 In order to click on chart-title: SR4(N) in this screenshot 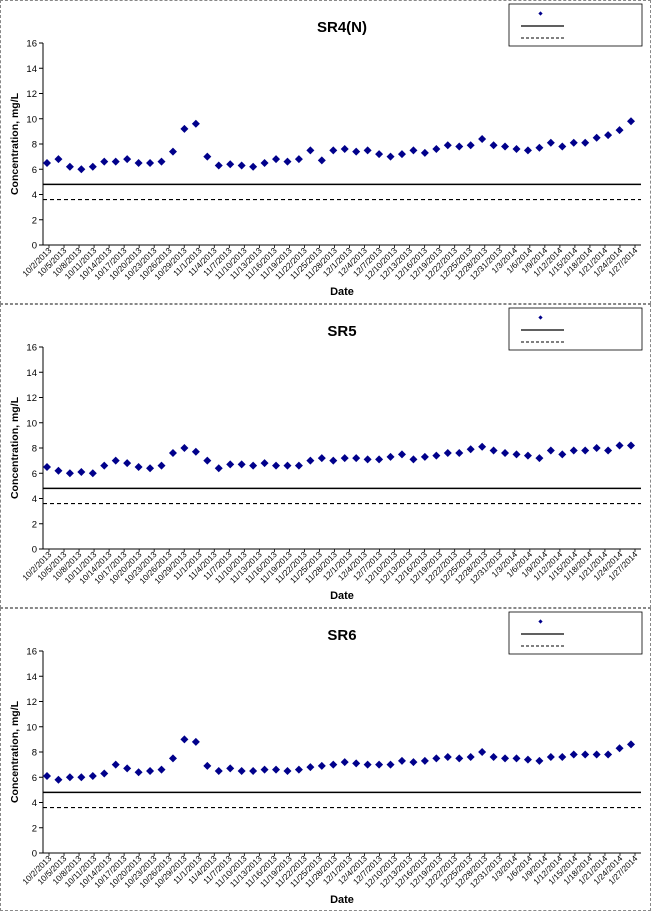, I will do `click(342, 27)`.